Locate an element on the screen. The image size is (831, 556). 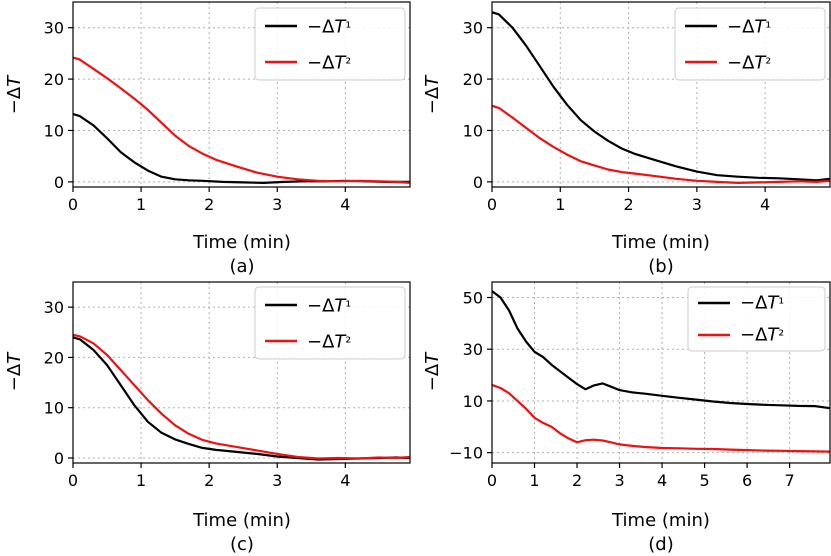
panel-caption: (d) is located at coordinates (660, 544).